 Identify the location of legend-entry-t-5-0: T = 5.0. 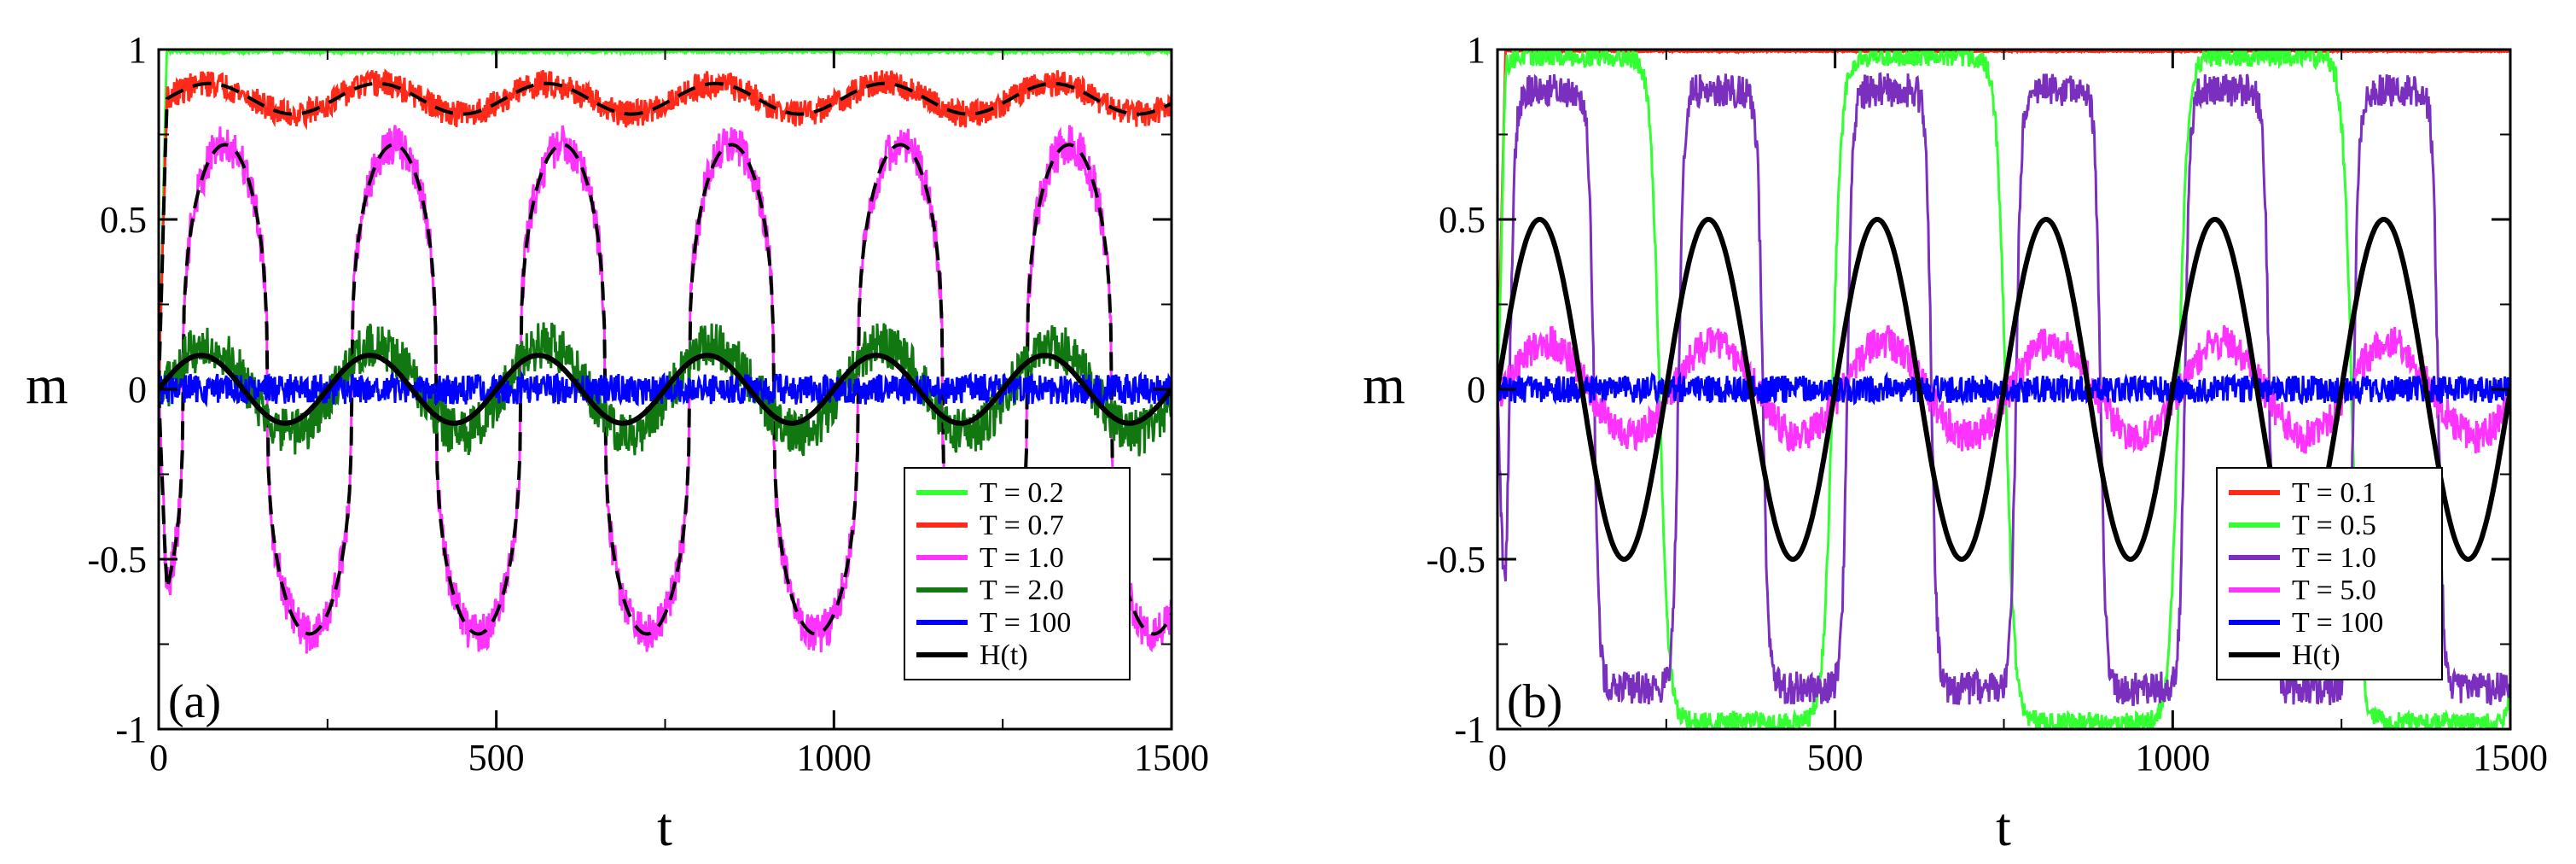
(2334, 590).